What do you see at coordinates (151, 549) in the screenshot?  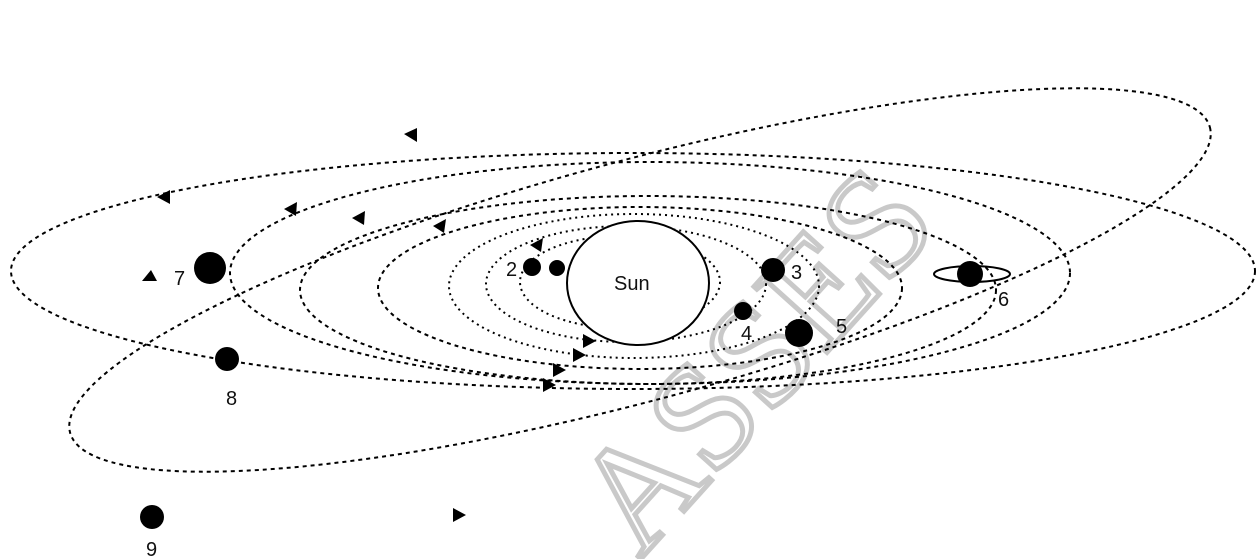 I see `label-planet-9: 9` at bounding box center [151, 549].